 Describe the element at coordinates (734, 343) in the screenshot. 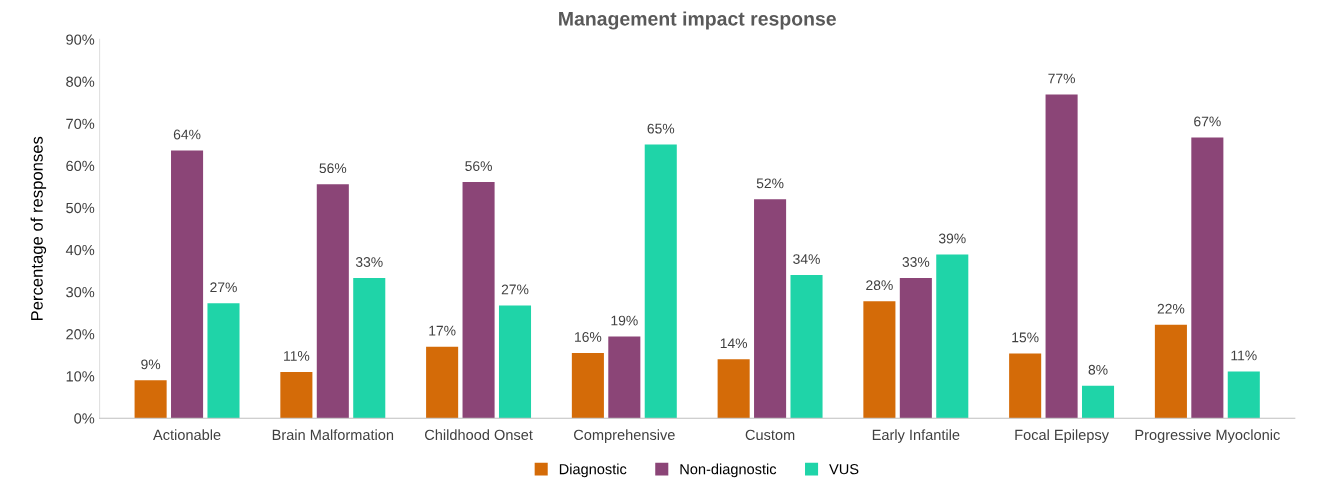

I see `data-label: 14%` at that location.